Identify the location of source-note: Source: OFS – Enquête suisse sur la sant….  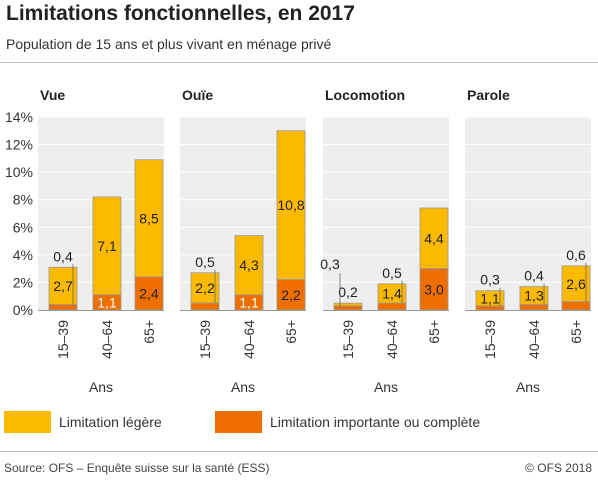
(137, 468).